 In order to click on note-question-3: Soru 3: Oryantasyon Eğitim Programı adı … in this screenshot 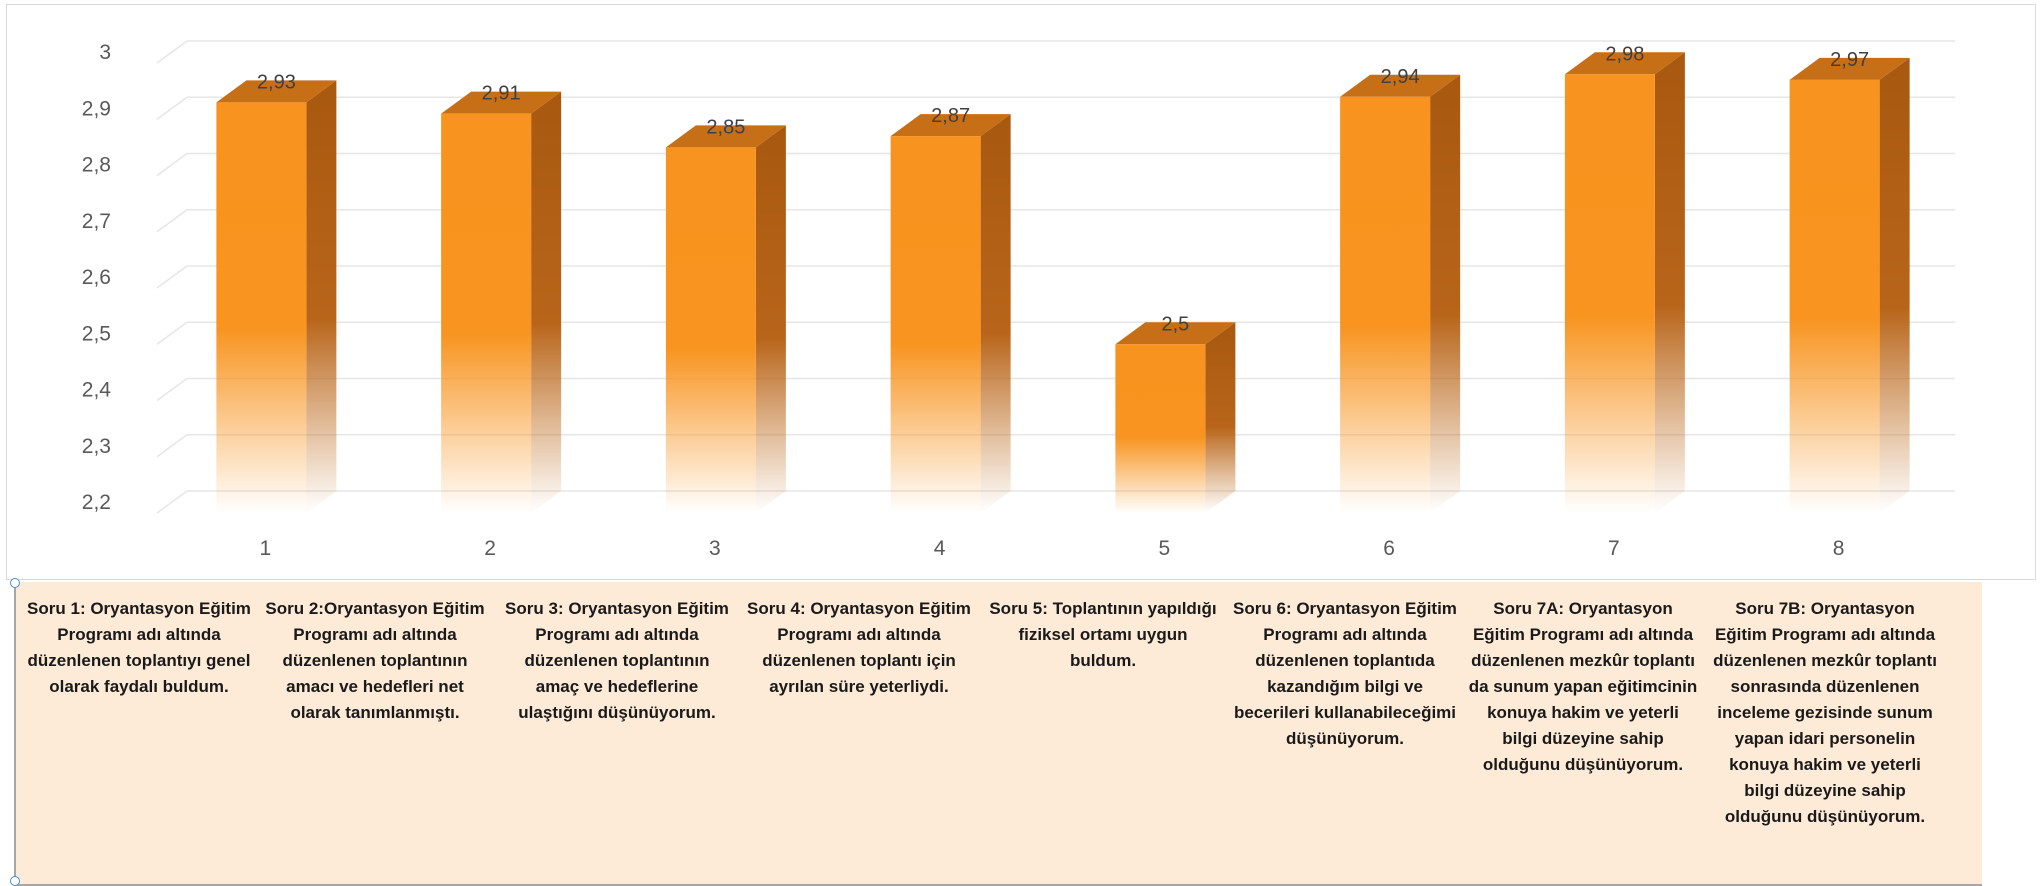, I will do `click(617, 660)`.